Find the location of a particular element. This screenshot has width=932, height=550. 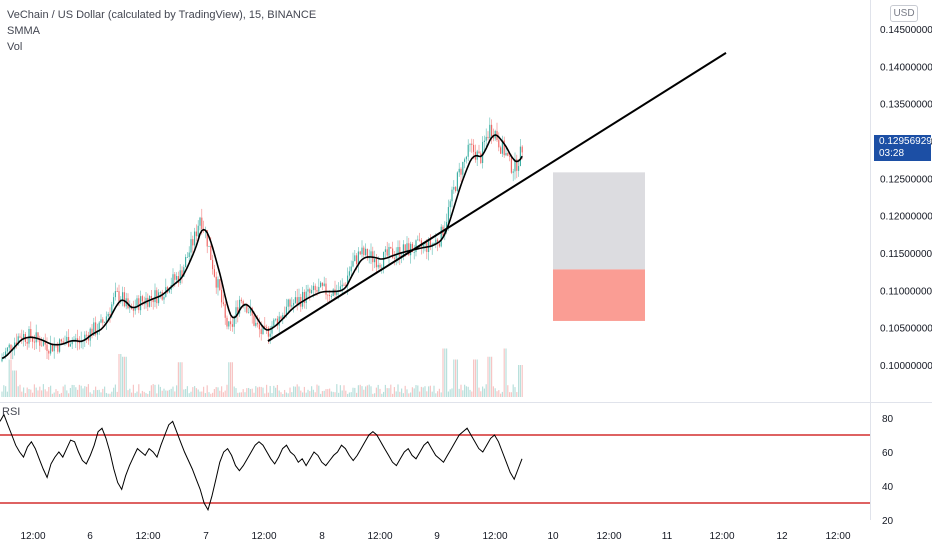

time-tick-label: 10 is located at coordinates (553, 536).